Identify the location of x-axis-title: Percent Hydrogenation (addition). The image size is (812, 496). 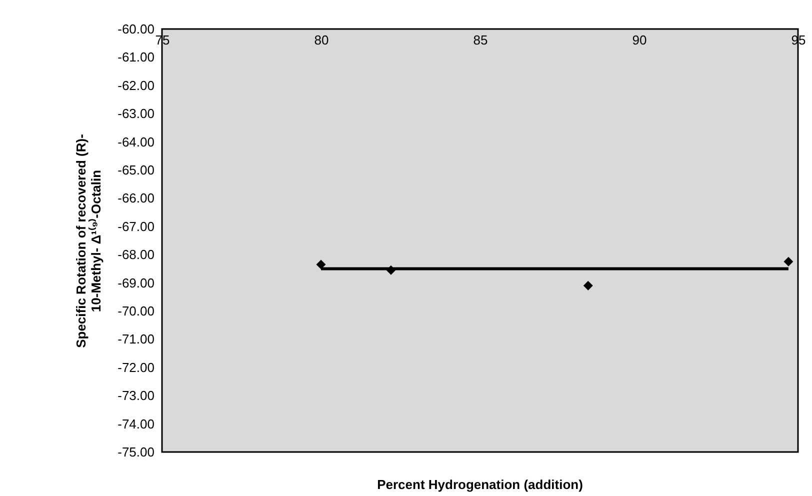
(480, 484).